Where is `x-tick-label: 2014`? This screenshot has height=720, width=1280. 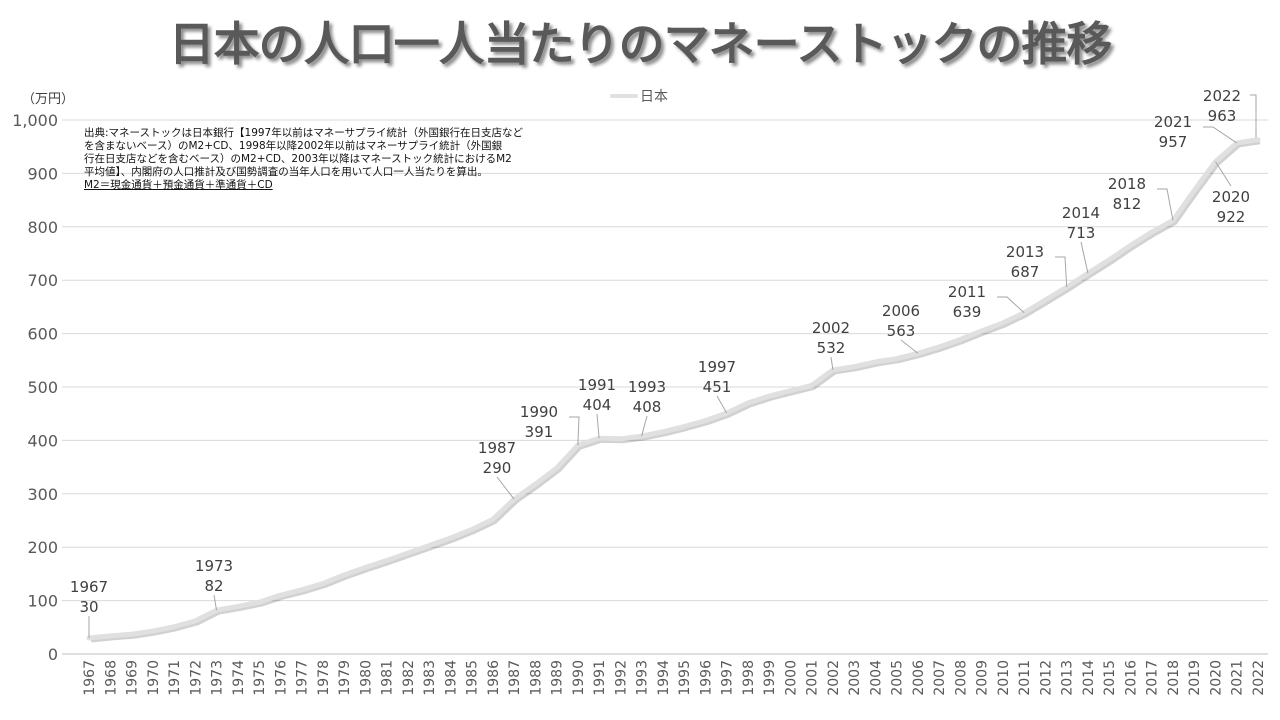
x-tick-label: 2014 is located at coordinates (1089, 678).